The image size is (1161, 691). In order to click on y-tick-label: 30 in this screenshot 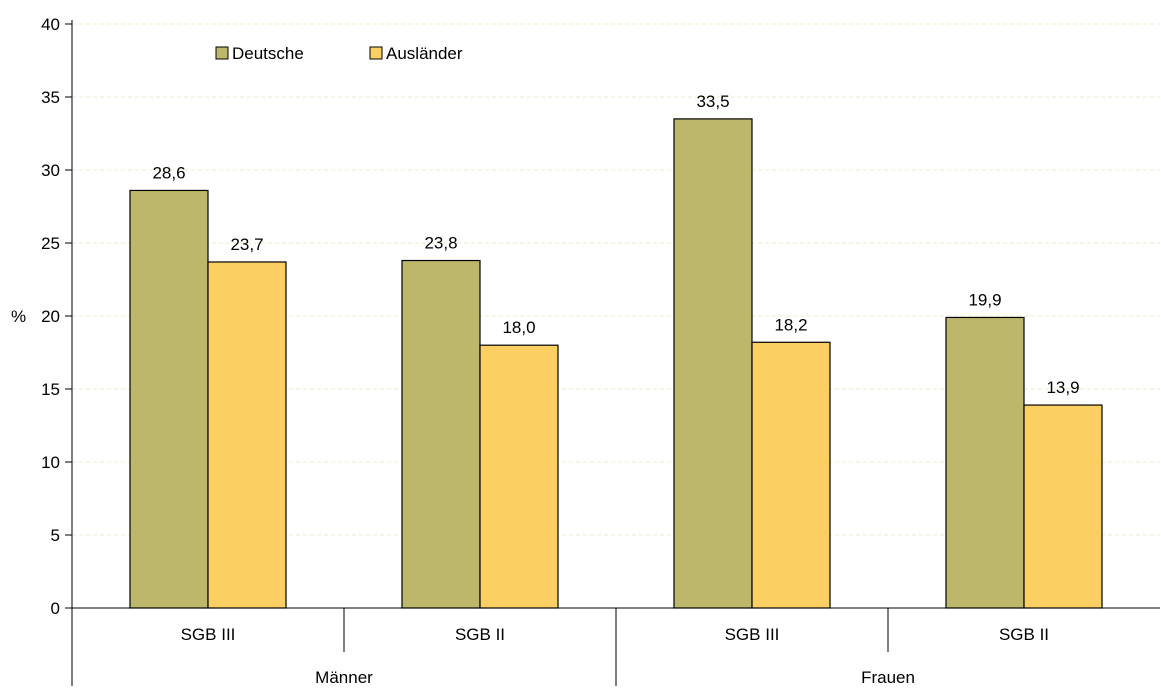, I will do `click(50, 170)`.